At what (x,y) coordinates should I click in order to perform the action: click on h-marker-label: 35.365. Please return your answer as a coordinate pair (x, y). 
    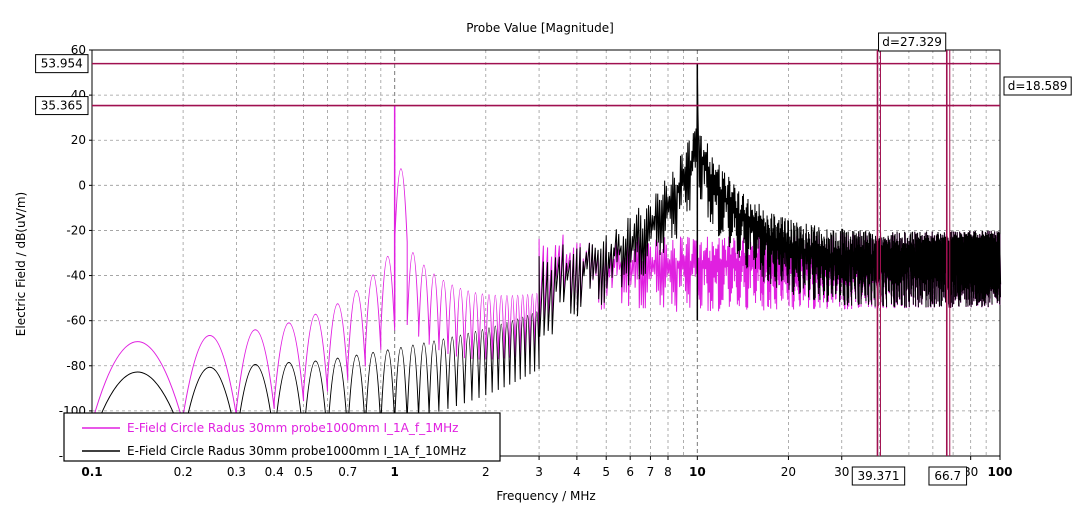
    Looking at the image, I should click on (62, 106).